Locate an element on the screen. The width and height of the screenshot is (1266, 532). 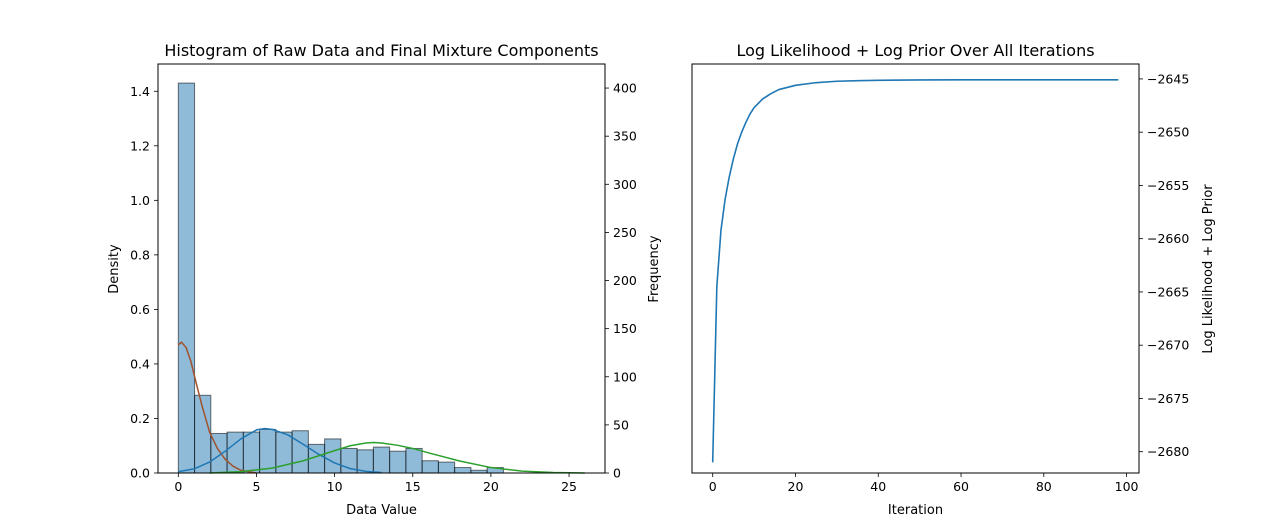
y2-tick-label: 150 is located at coordinates (625, 328).